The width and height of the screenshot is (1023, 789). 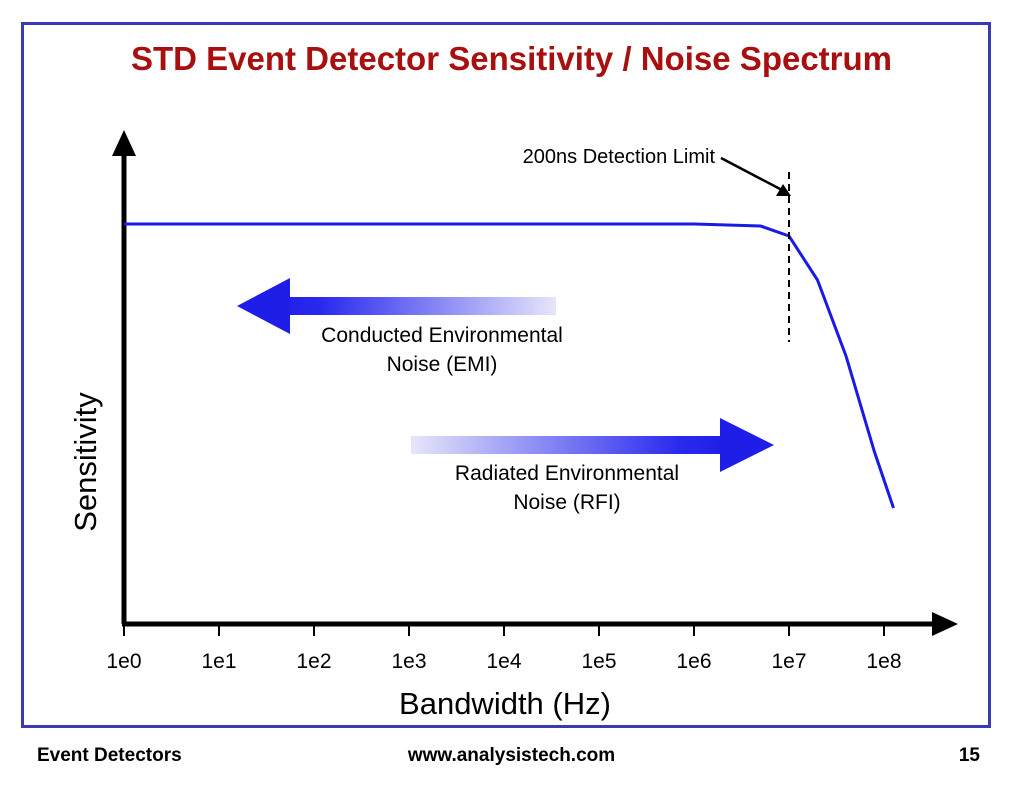 What do you see at coordinates (218, 661) in the screenshot?
I see `x-tick-label: 1e1` at bounding box center [218, 661].